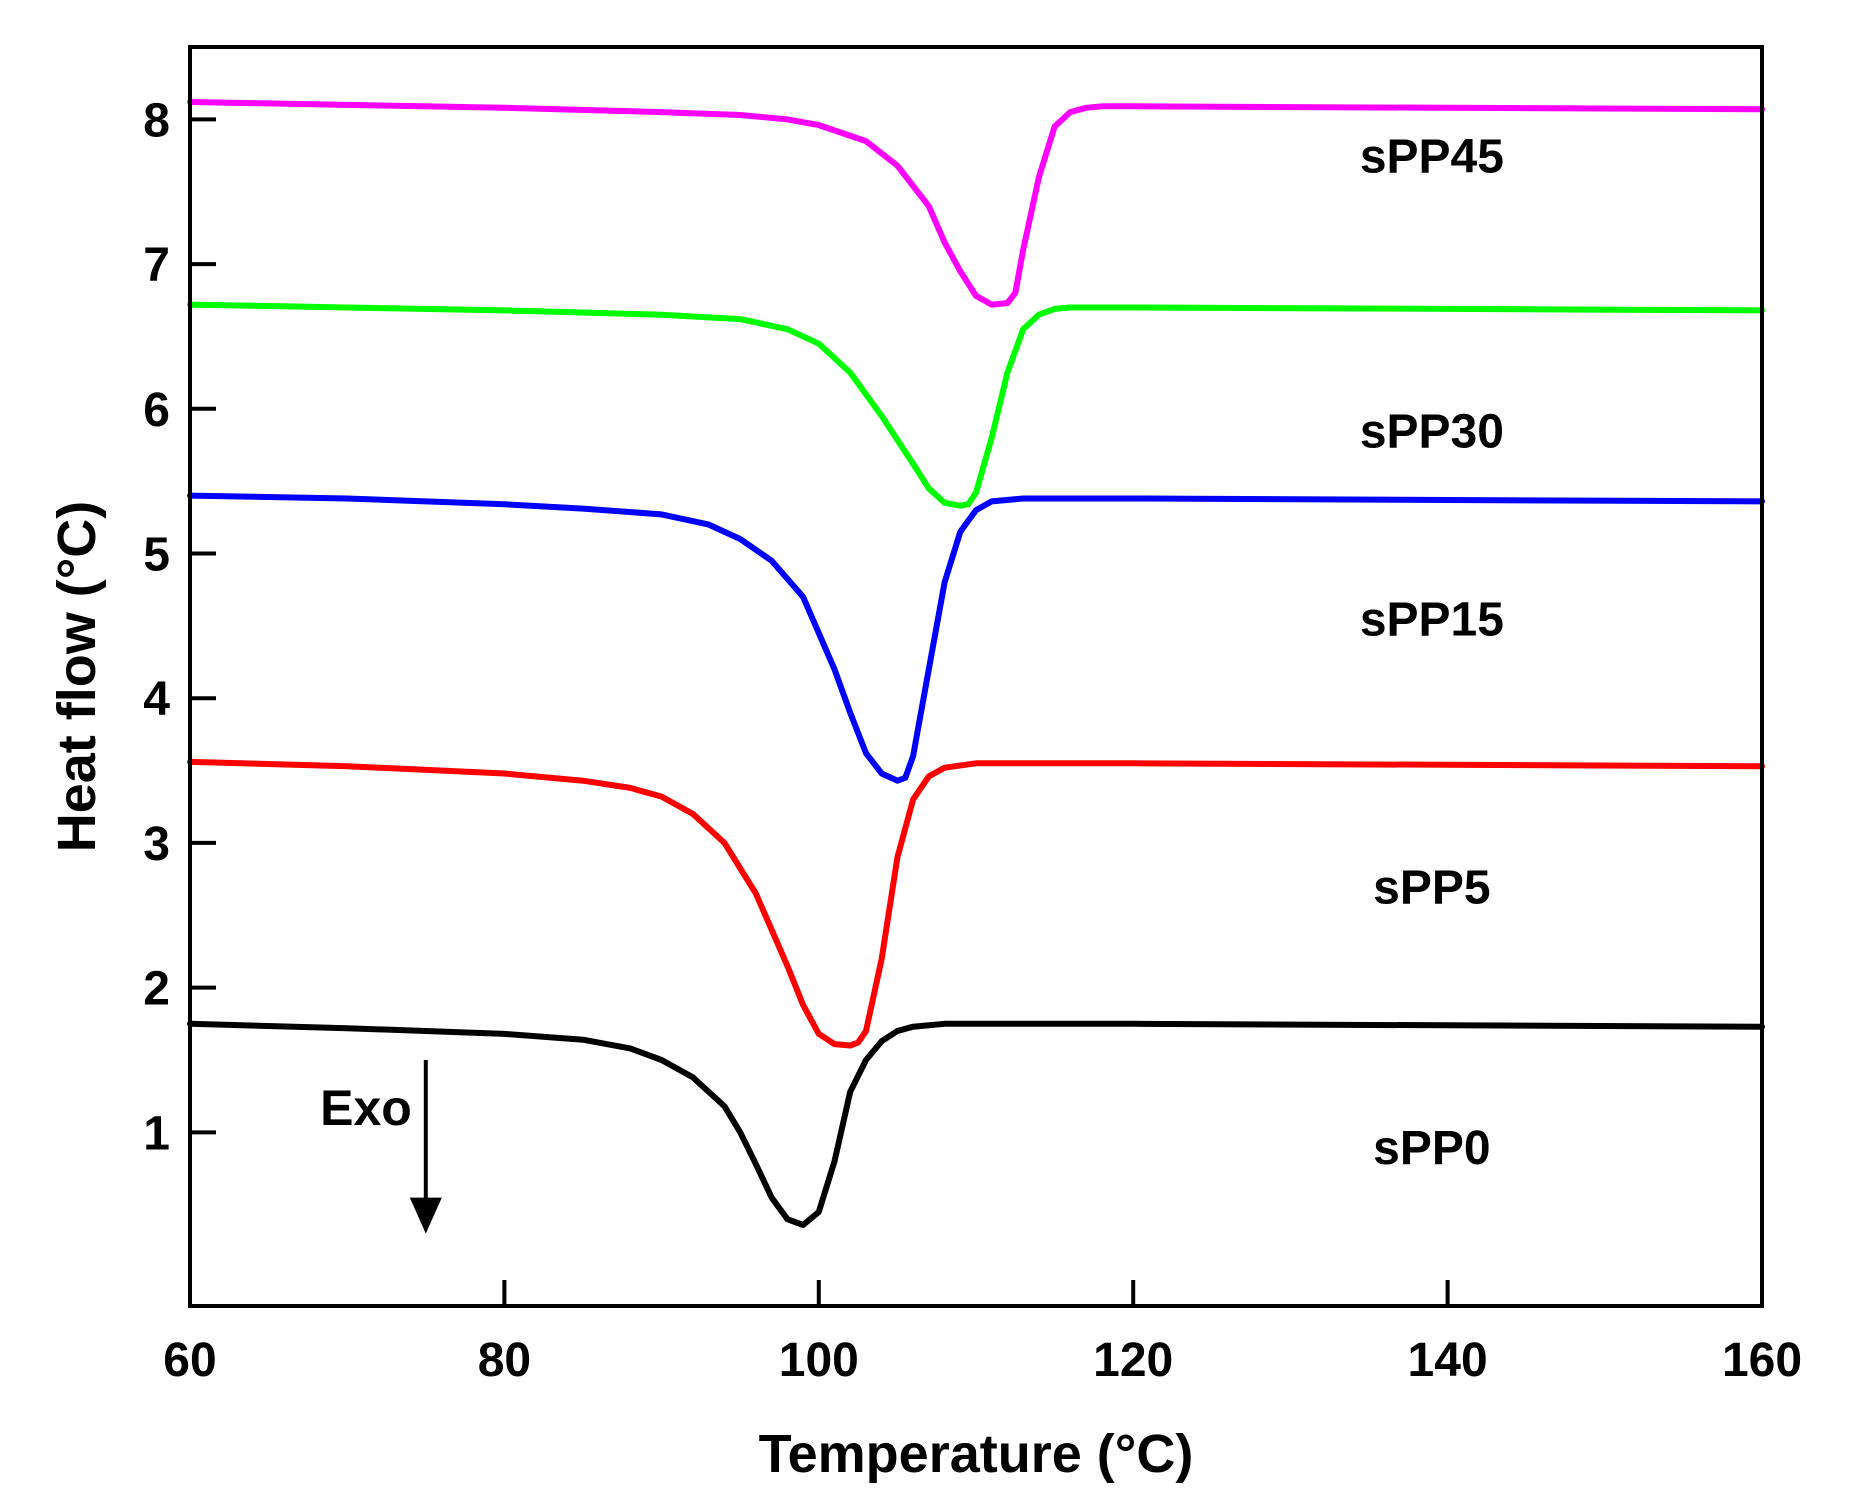  I want to click on y-tick-label: 8, so click(156, 120).